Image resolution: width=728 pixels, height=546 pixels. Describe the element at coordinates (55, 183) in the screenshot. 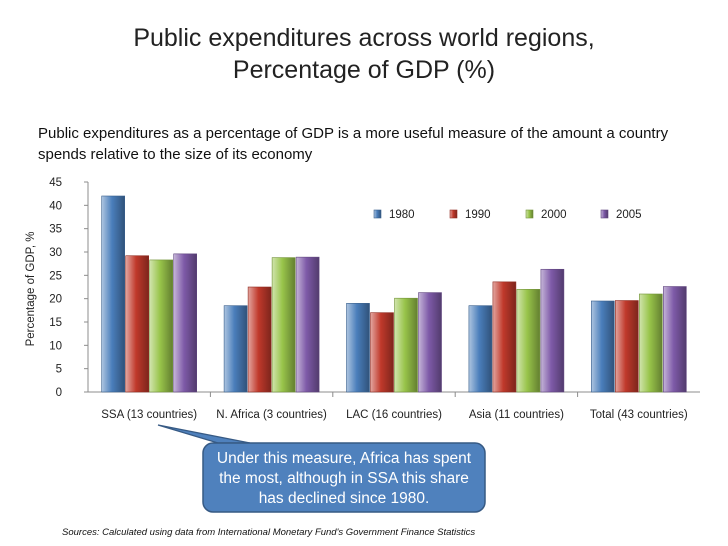

I see `y-tick-label: 45` at that location.